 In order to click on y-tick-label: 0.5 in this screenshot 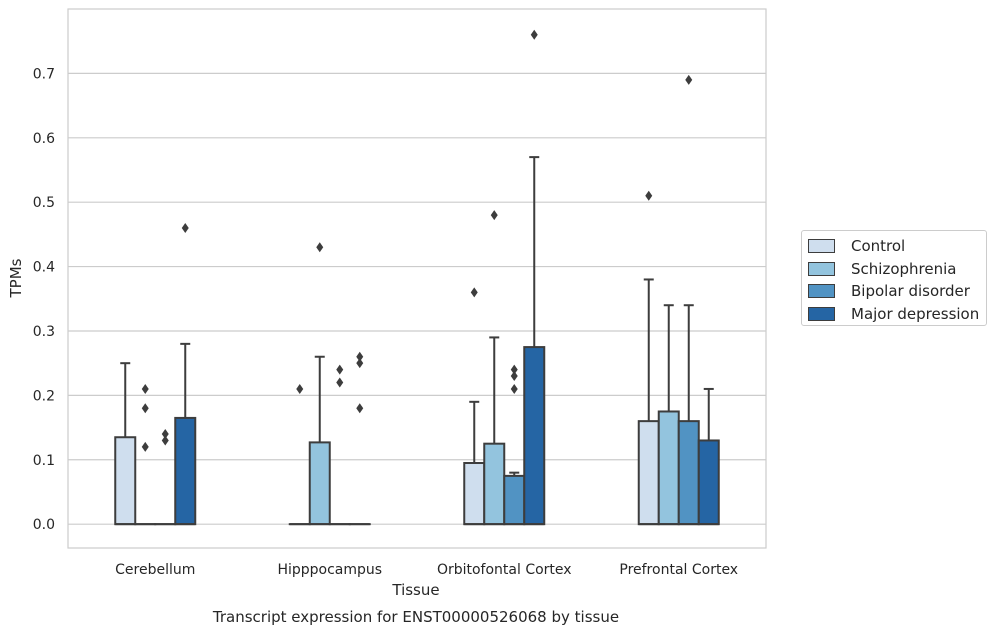, I will do `click(44, 203)`.